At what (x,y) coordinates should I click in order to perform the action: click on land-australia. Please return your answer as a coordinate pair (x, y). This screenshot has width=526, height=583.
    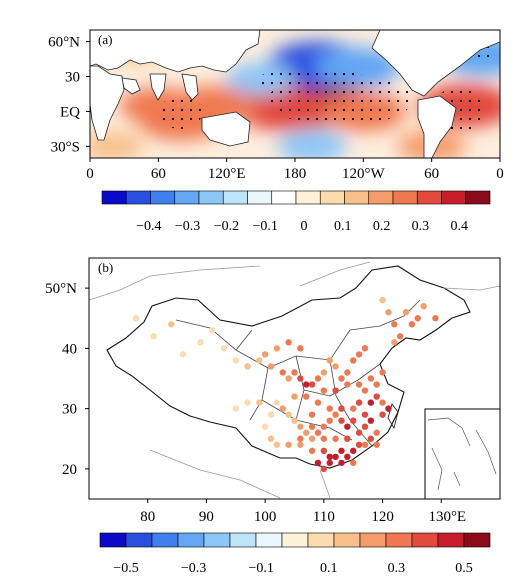
    Looking at the image, I should click on (226, 129).